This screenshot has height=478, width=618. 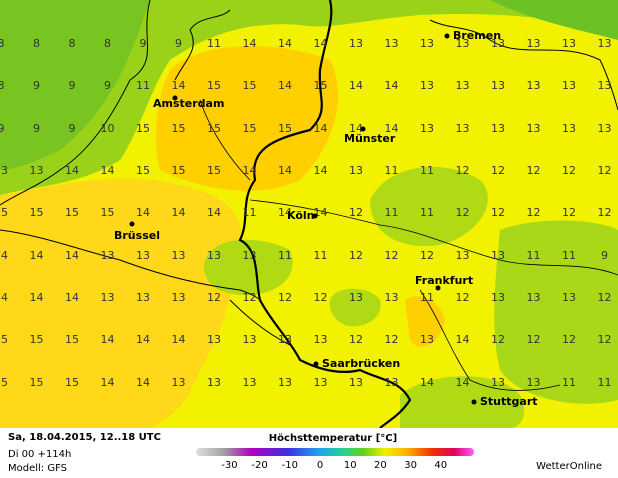 I want to click on legend-tick-label: 30, so click(x=410, y=465).